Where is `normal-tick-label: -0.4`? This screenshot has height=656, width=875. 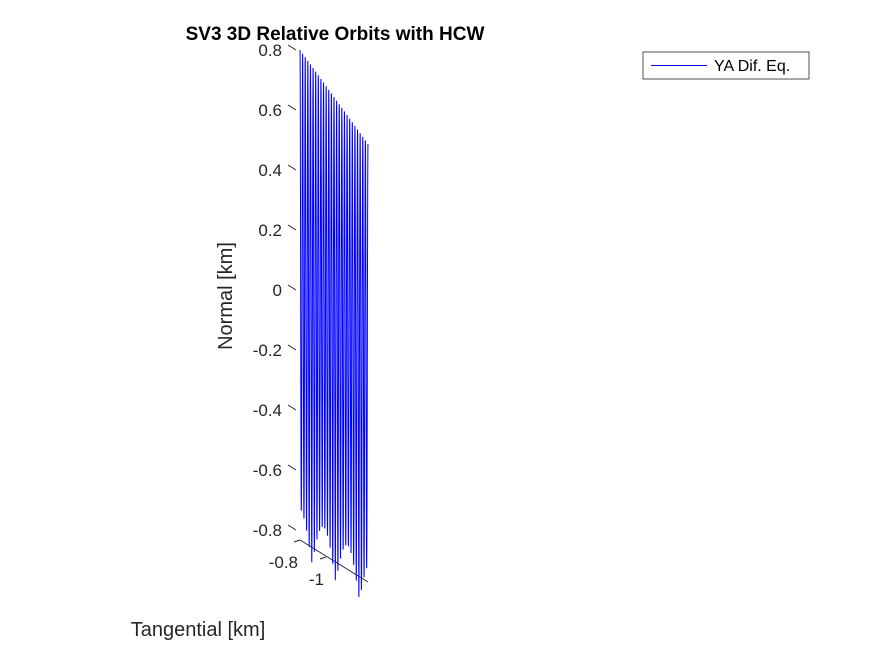 normal-tick-label: -0.4 is located at coordinates (267, 410).